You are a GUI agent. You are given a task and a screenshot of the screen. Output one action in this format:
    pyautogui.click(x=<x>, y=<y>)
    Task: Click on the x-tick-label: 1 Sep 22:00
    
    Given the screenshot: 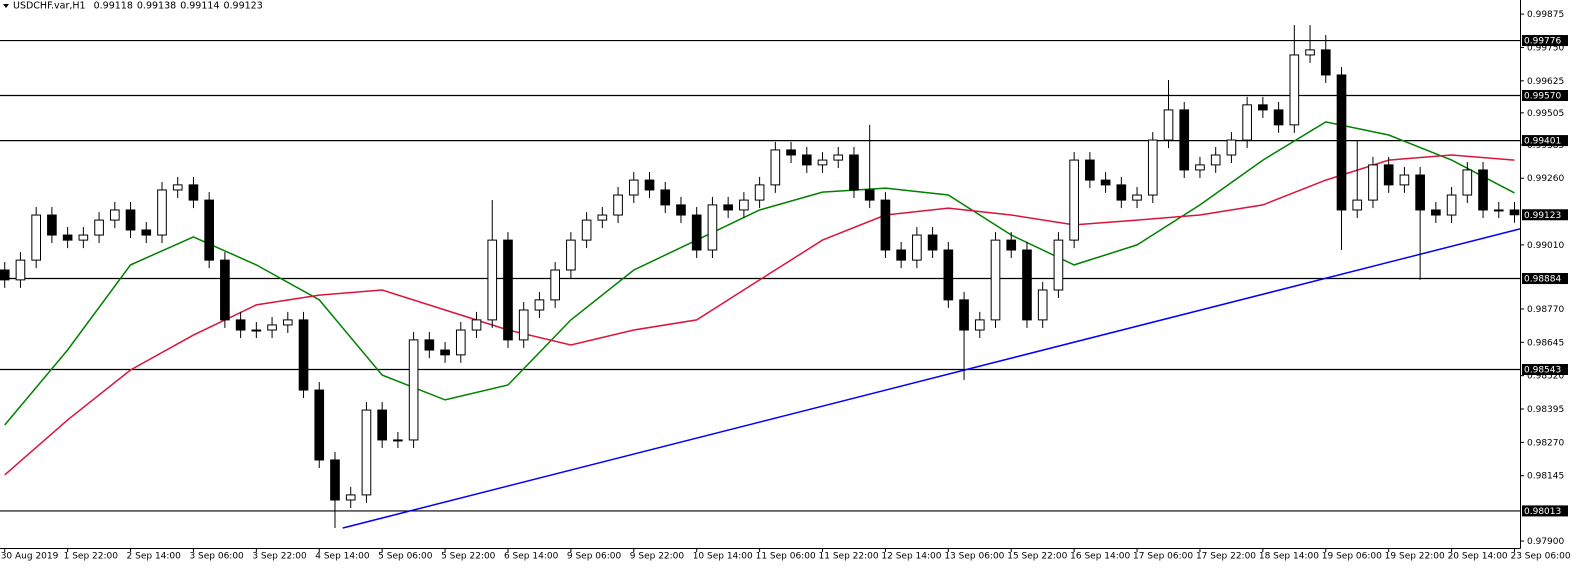 What is the action you would take?
    pyautogui.click(x=91, y=557)
    